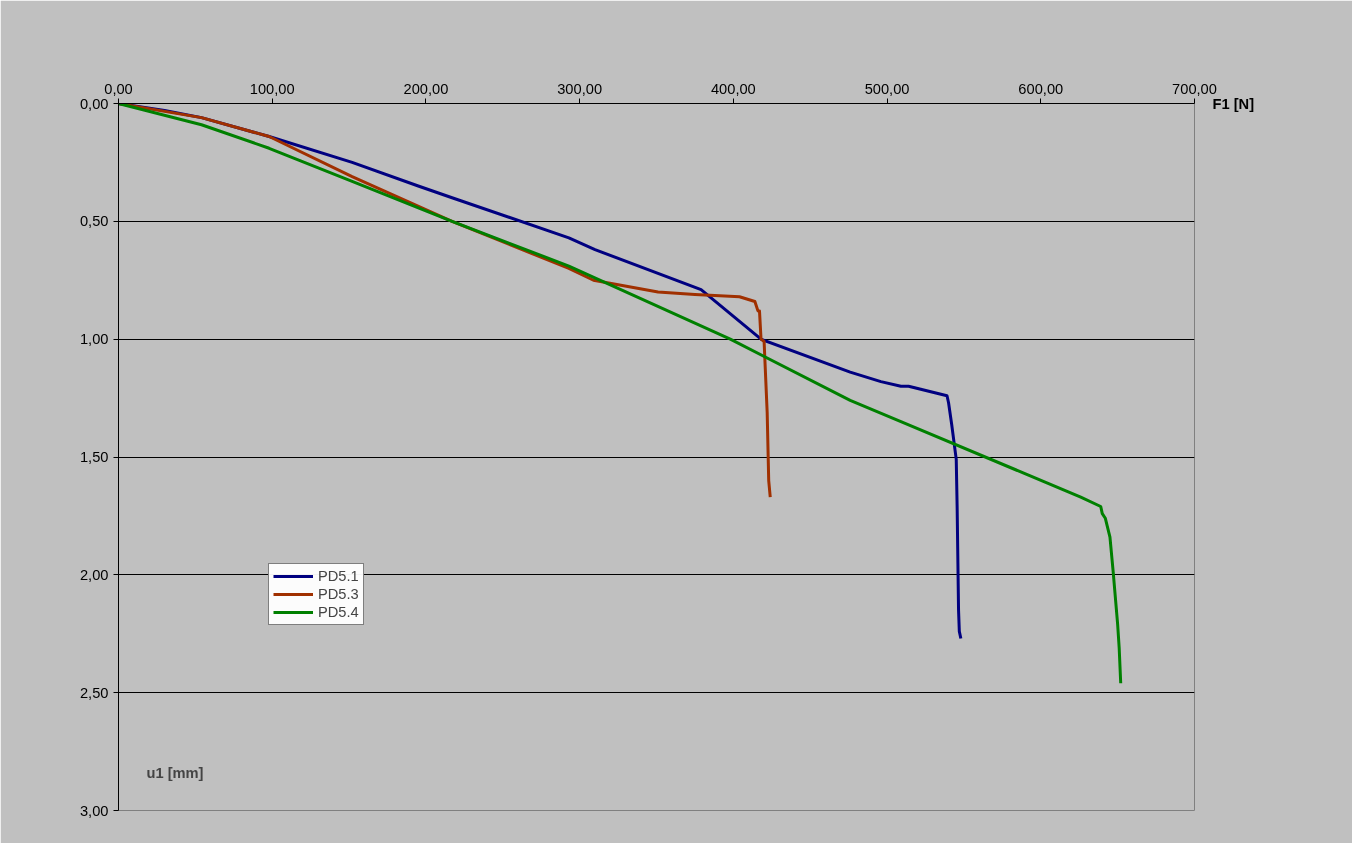  Describe the element at coordinates (94, 810) in the screenshot. I see `y-tick-label: 3,00` at that location.